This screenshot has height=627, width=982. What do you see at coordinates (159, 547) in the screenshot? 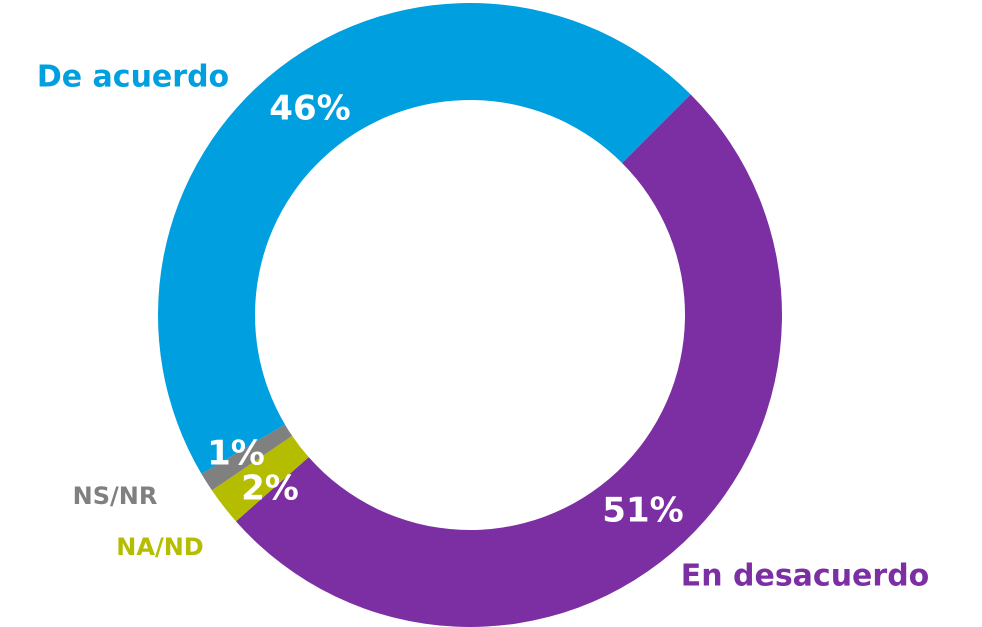
I see `category-label: NA/ND` at bounding box center [159, 547].